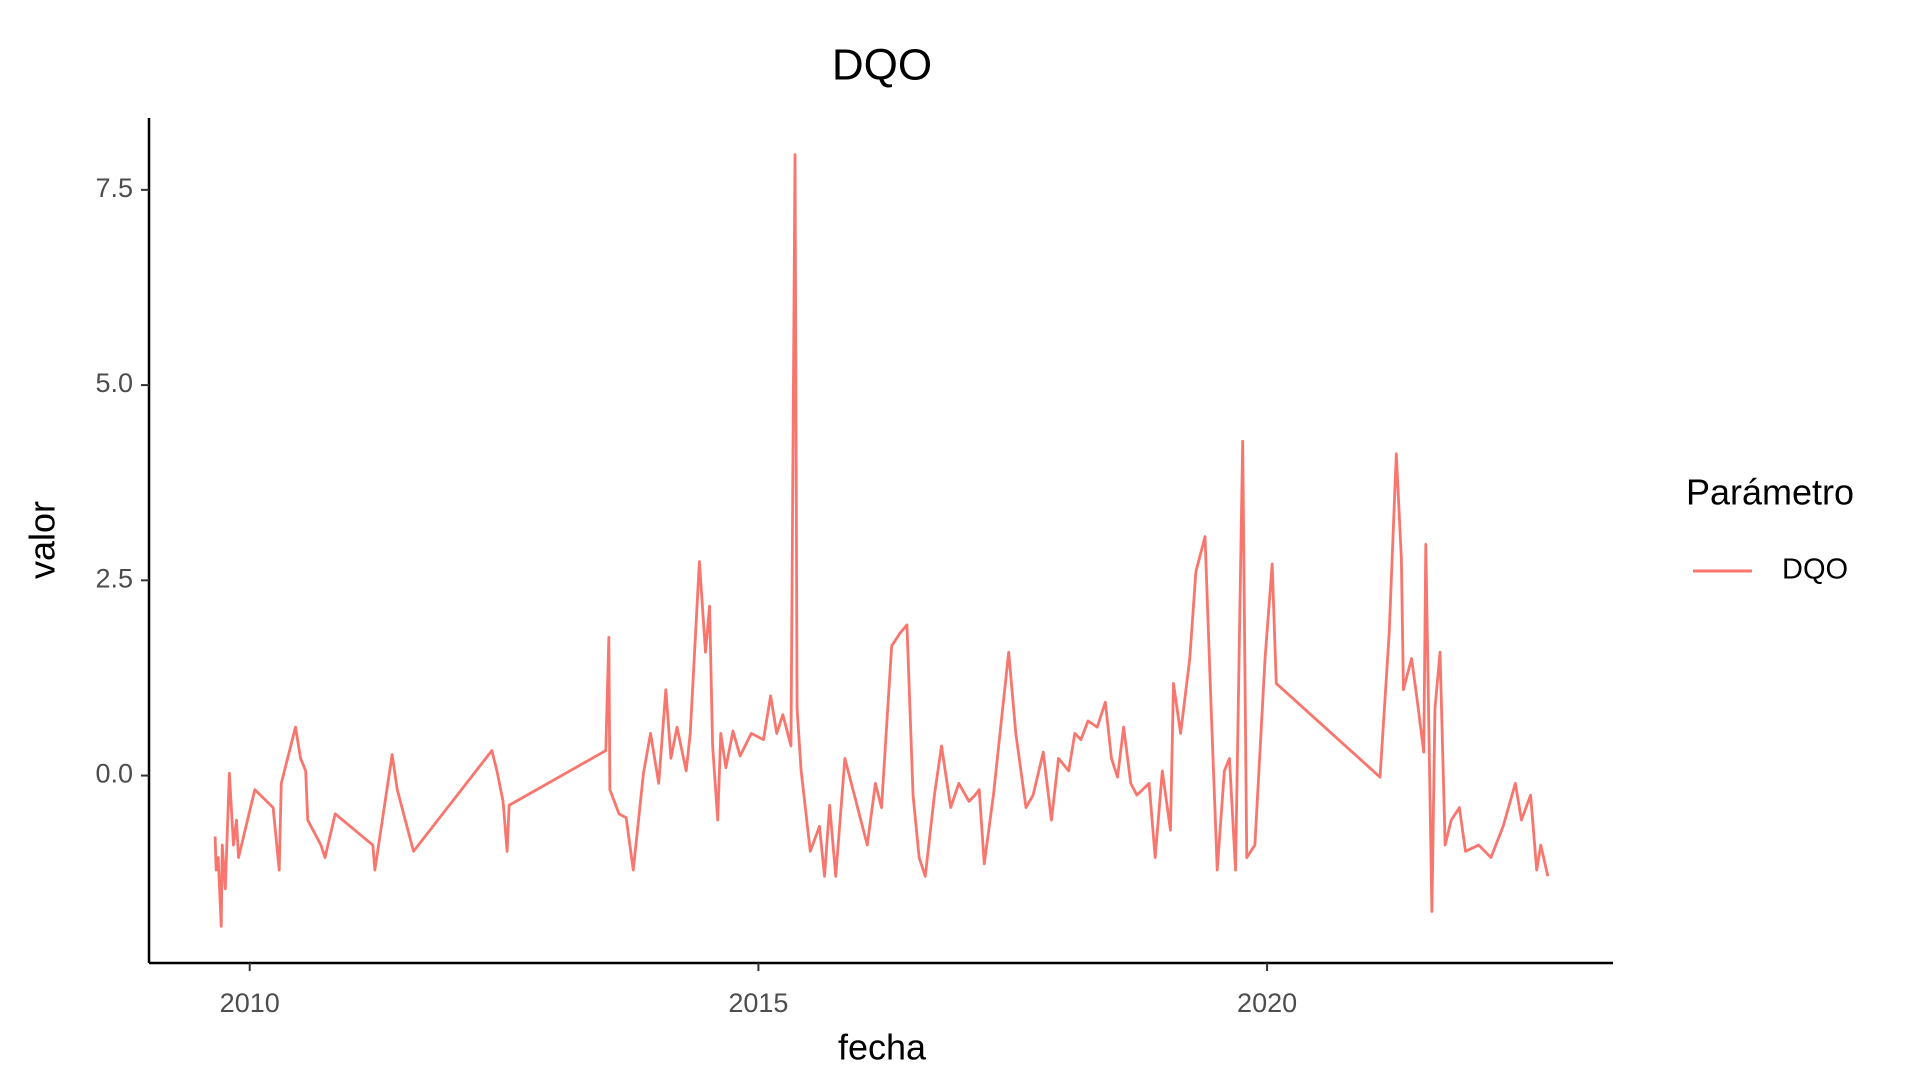  What do you see at coordinates (882, 65) in the screenshot?
I see `chart-title: DQO` at bounding box center [882, 65].